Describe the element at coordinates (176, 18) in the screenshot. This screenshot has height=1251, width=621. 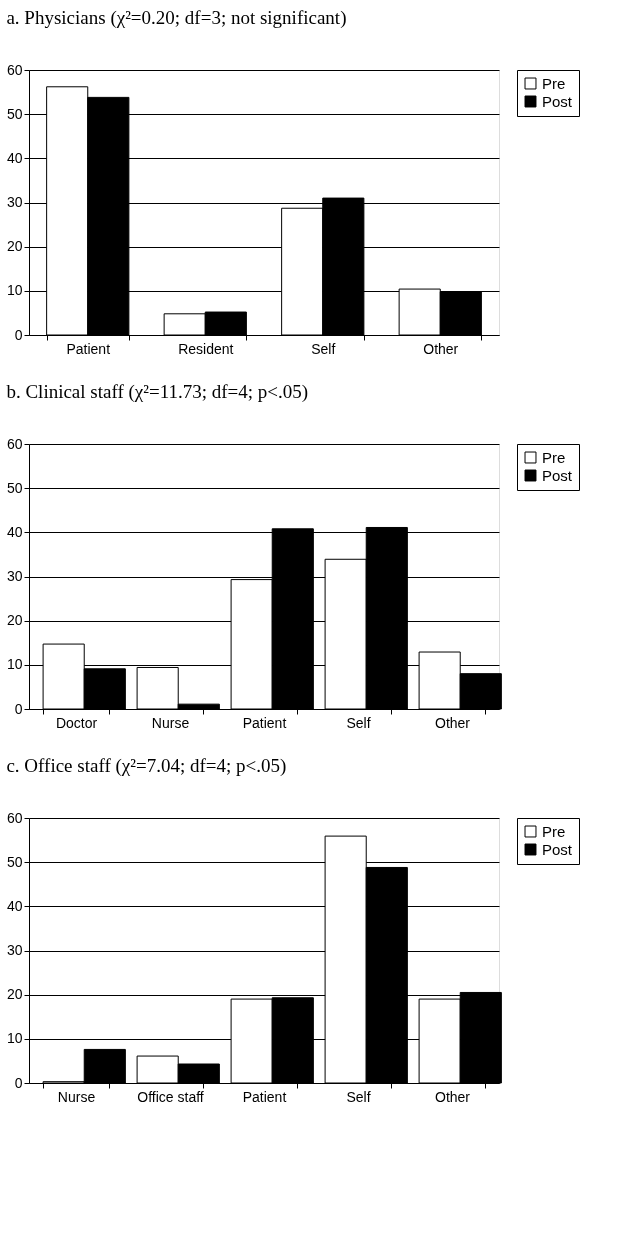
I see `chart-title: a. Physicians (χ²=0.20; df=3; not significant)` at that location.